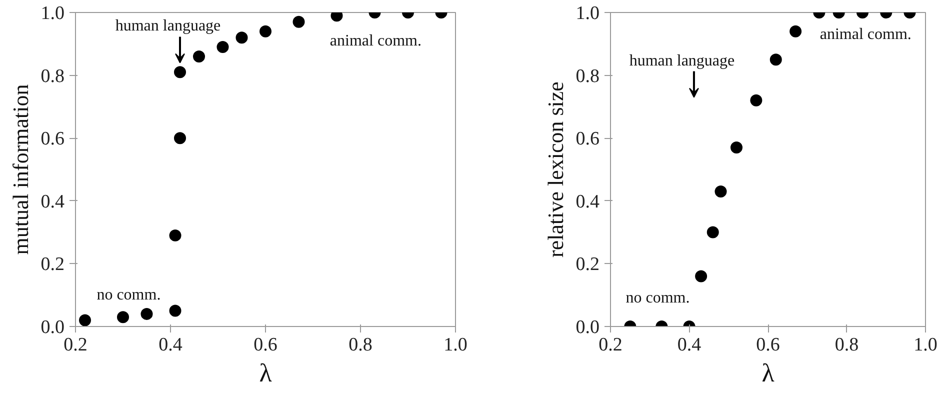  I want to click on y-axis-title: relative lexicon size, so click(555, 170).